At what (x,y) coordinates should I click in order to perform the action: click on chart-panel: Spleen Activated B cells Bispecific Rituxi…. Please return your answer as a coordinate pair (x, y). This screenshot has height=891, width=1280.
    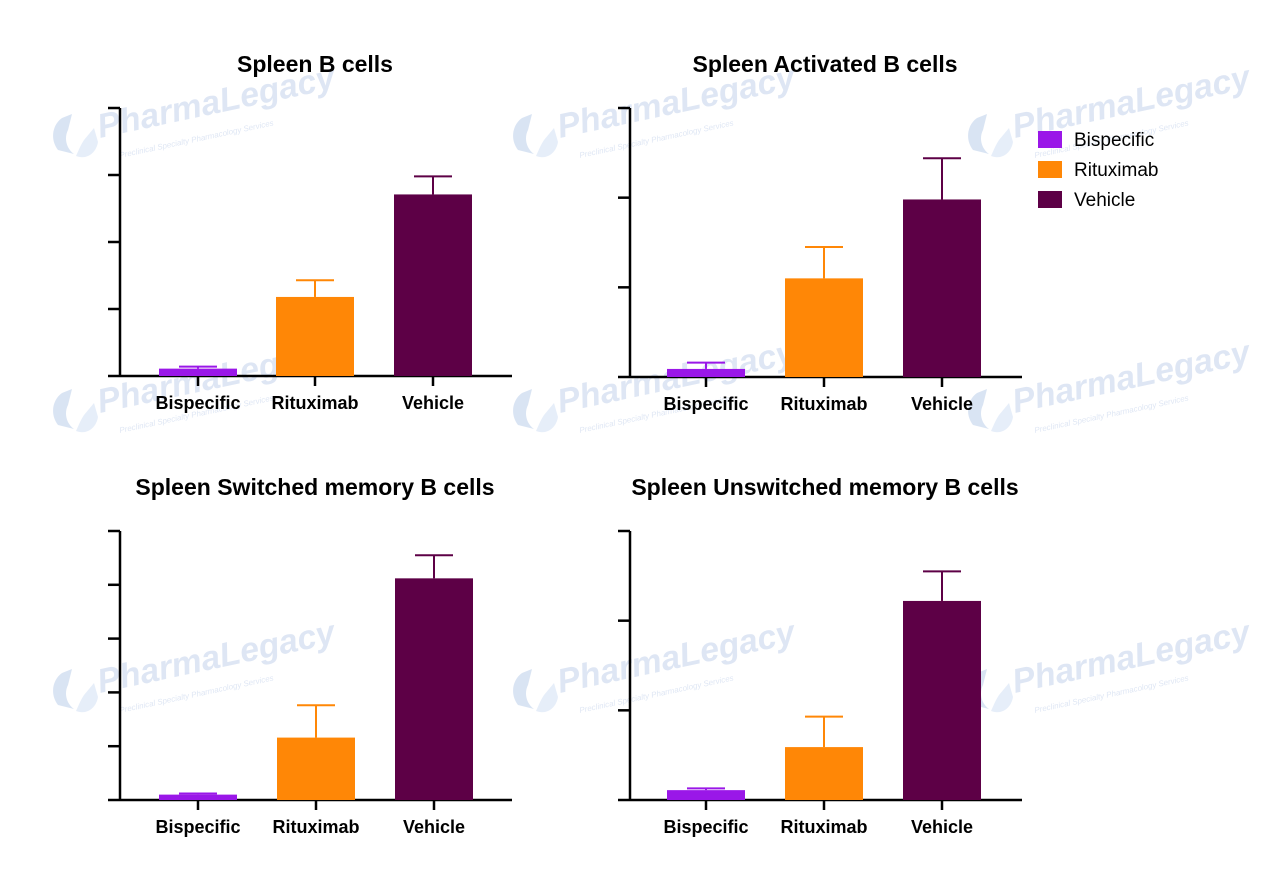
    Looking at the image, I should click on (820, 232).